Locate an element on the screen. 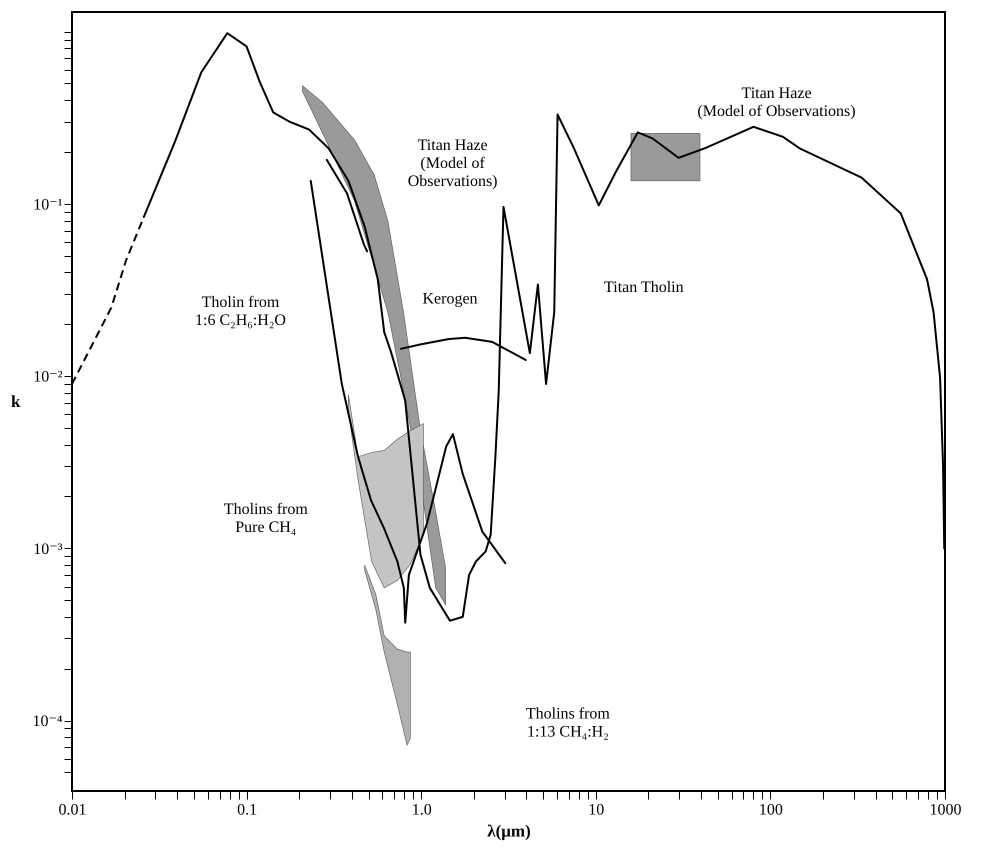 Image resolution: width=999 pixels, height=863 pixels. x-tick-label: 1000 is located at coordinates (946, 810).